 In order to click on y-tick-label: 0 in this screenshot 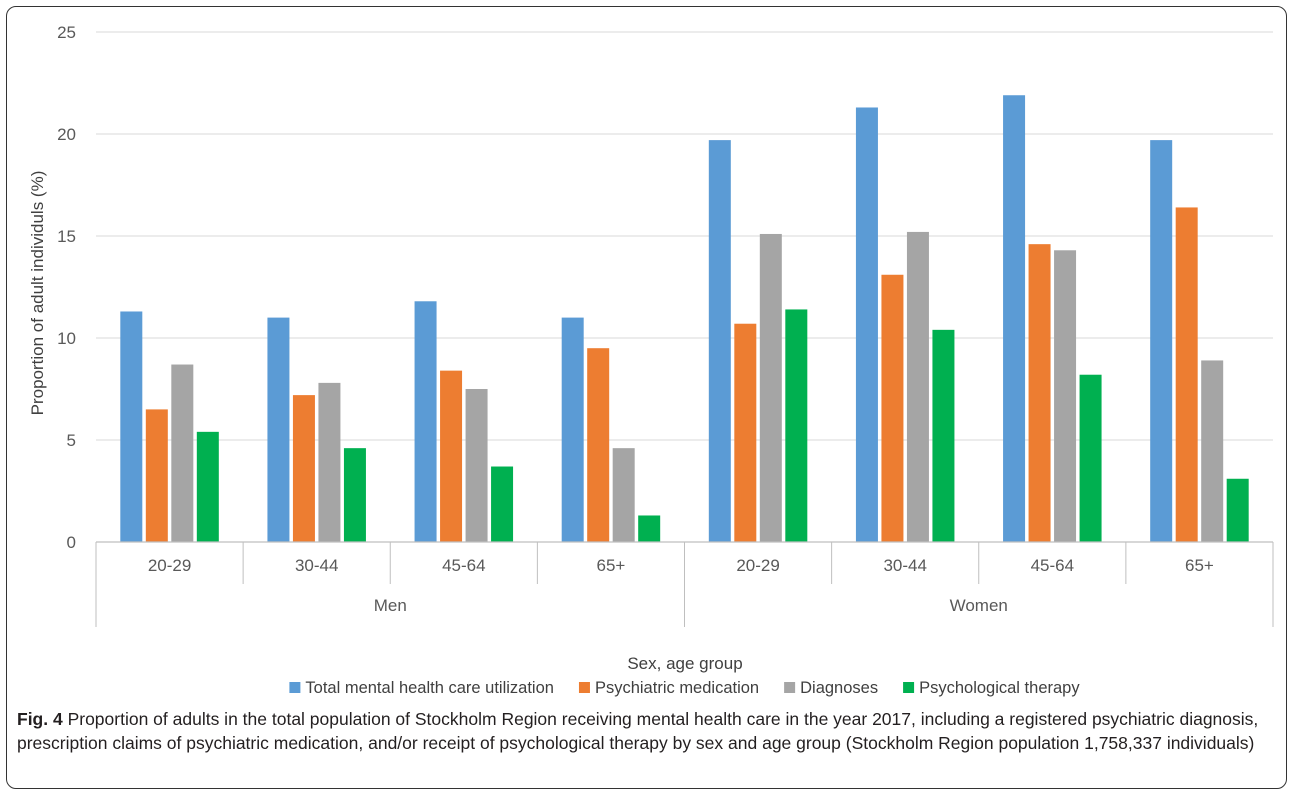, I will do `click(71, 542)`.